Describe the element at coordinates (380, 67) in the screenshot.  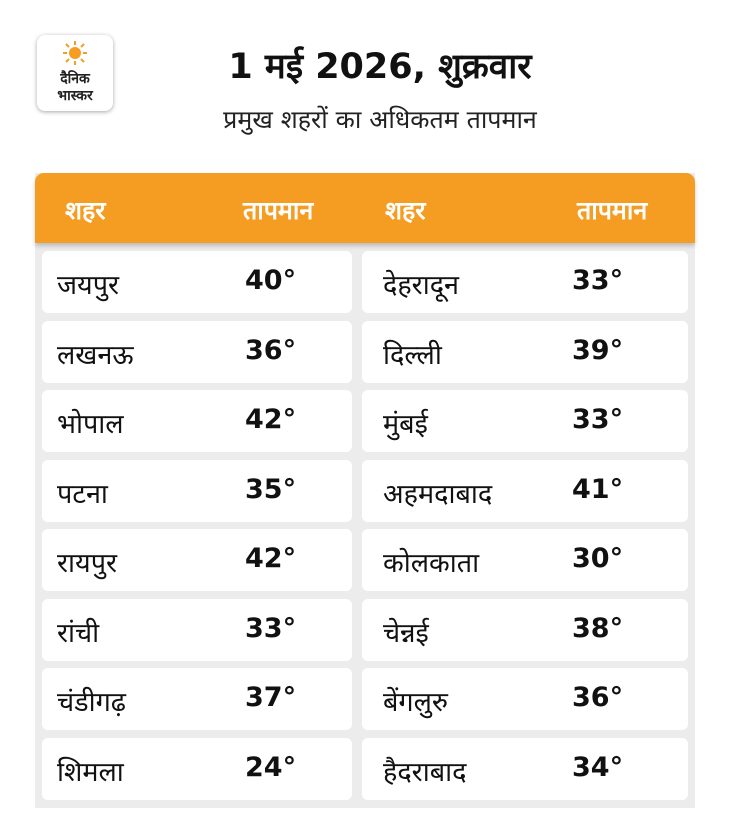
I see `title: 1 मई 2026, शुक्रवार` at that location.